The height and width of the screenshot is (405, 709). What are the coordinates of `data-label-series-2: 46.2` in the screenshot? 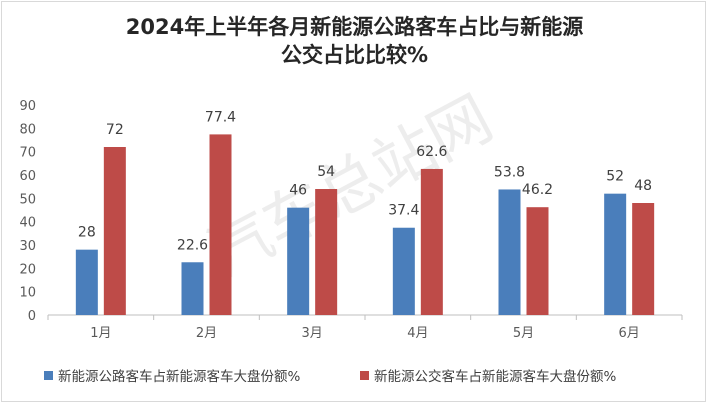 It's located at (537, 190).